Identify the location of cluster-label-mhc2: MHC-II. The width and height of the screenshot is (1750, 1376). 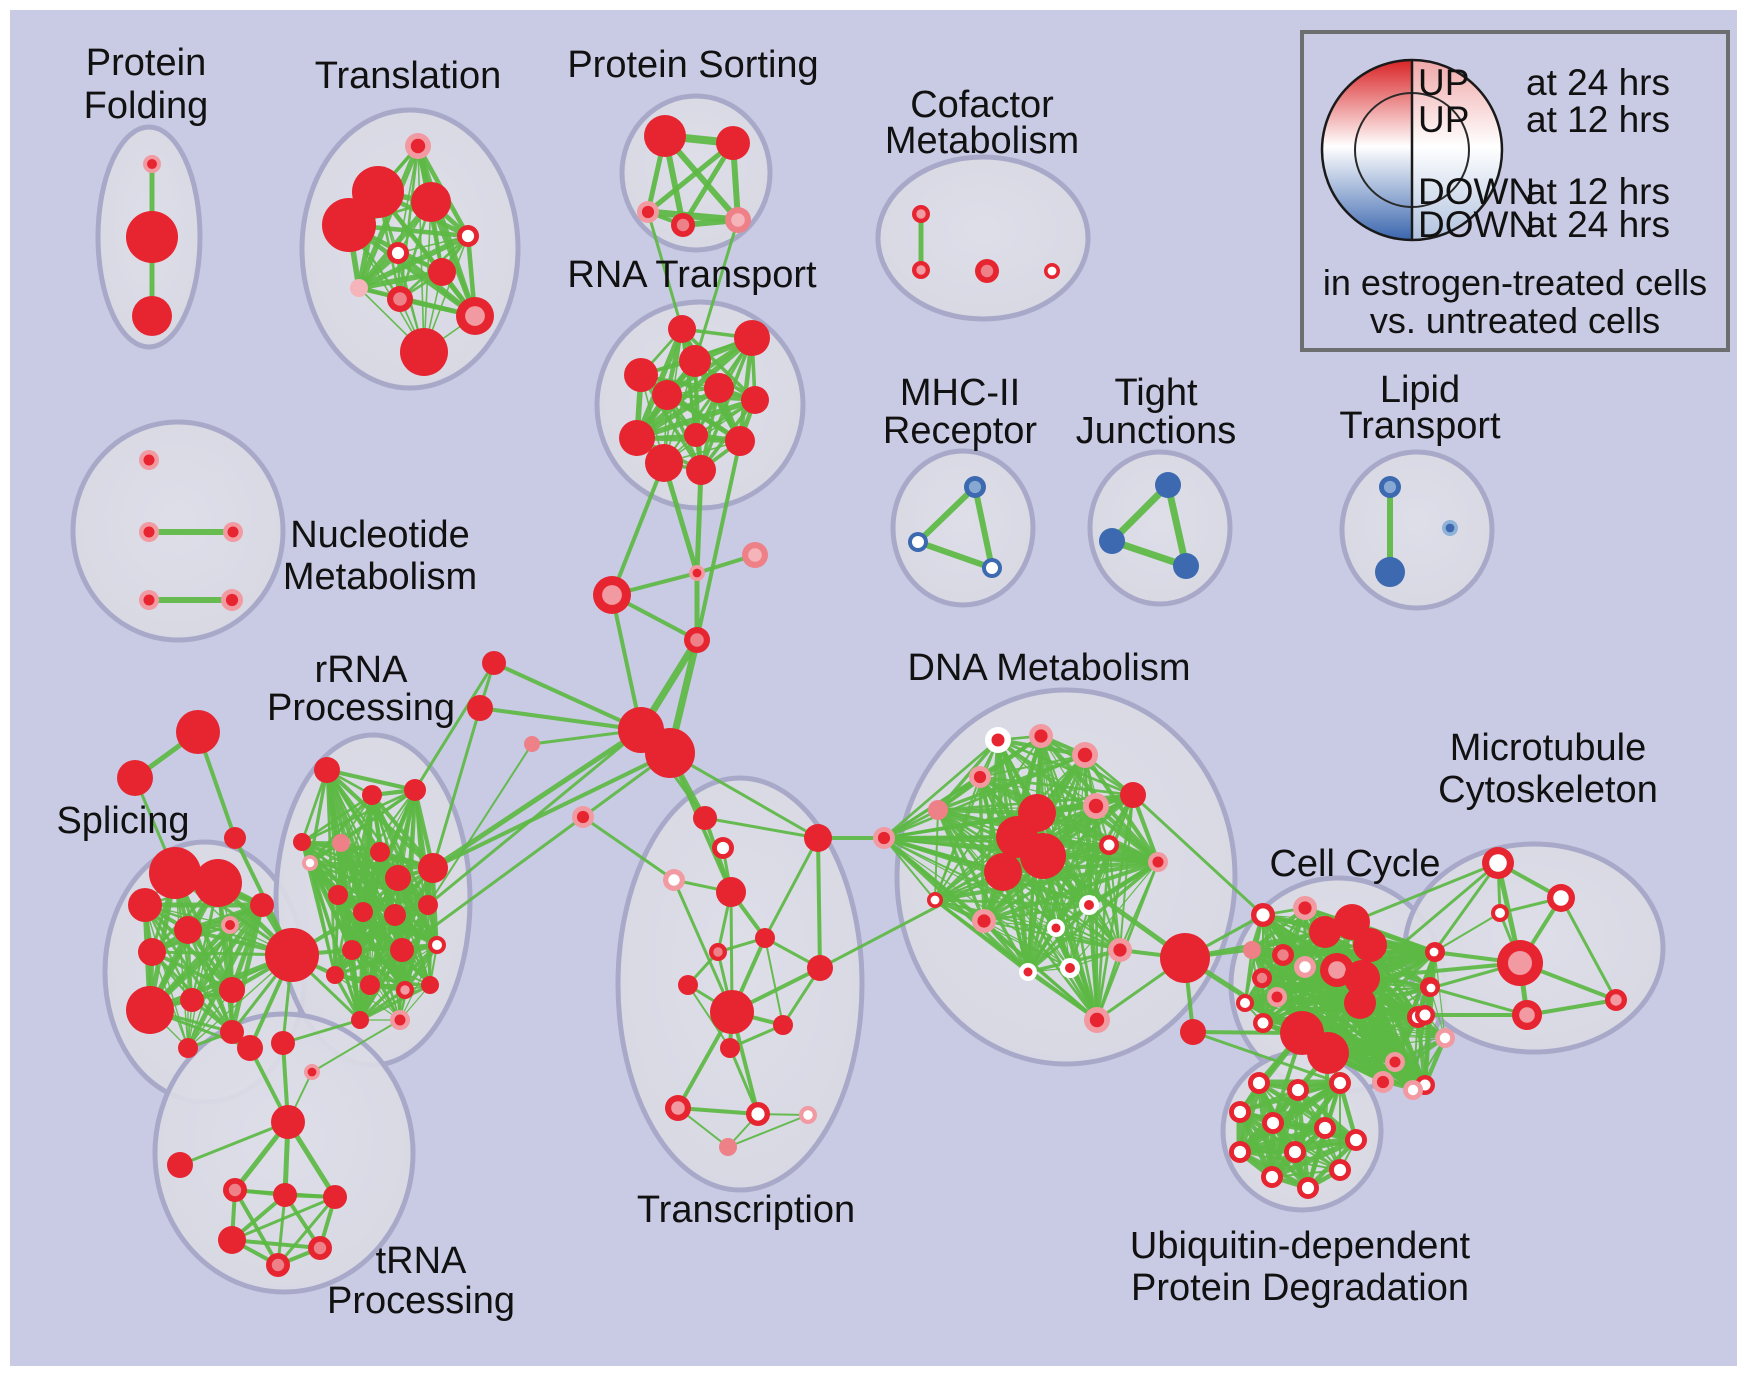
(960, 393).